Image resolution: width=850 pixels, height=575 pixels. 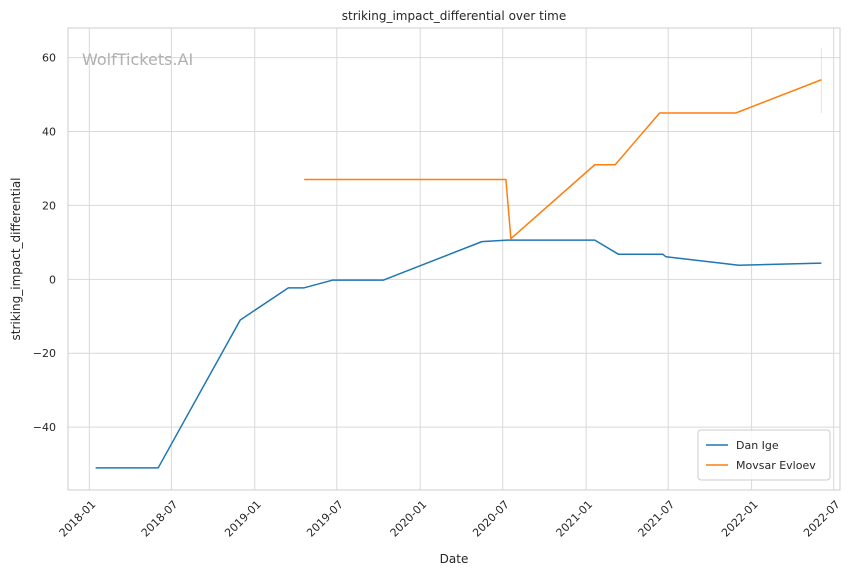 What do you see at coordinates (325, 519) in the screenshot?
I see `x-tick-label: 2019-07` at bounding box center [325, 519].